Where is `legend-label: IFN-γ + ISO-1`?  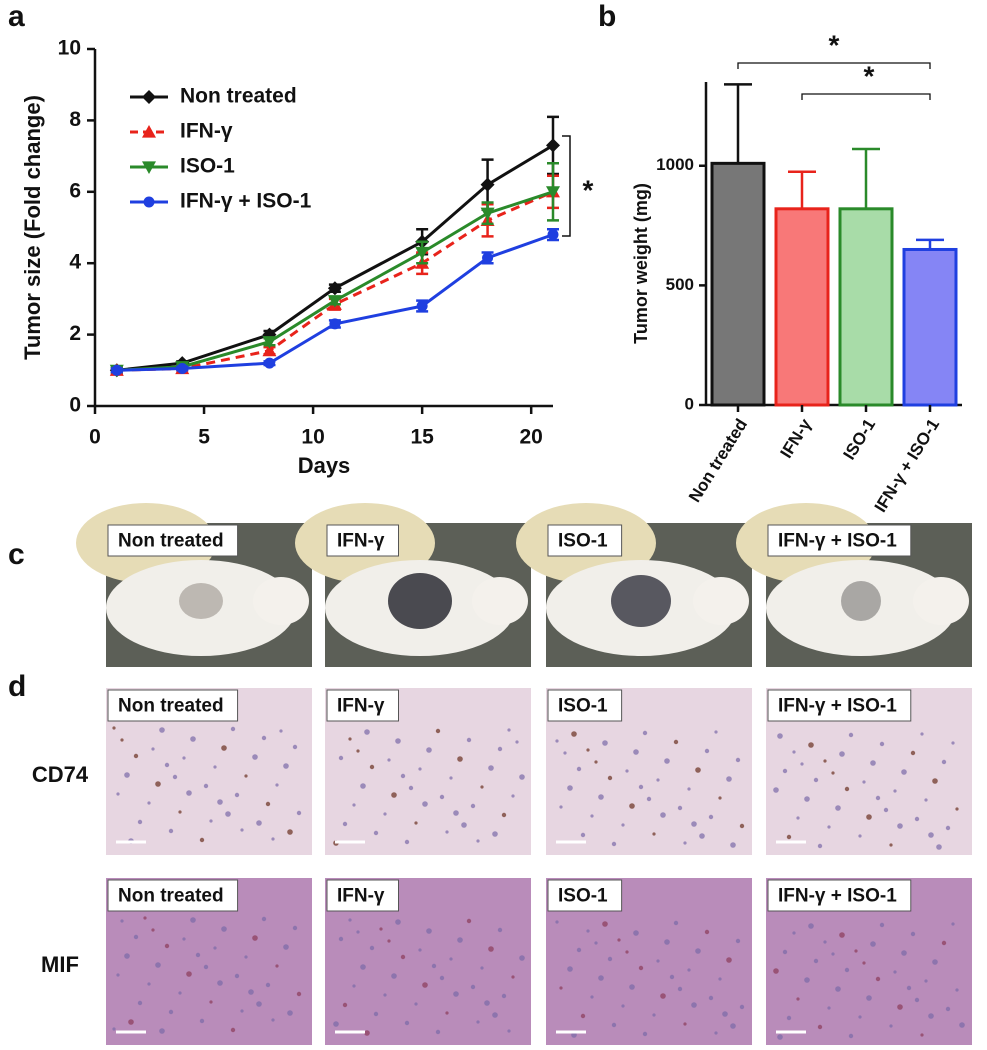
legend-label: IFN-γ + ISO-1 is located at coordinates (246, 201).